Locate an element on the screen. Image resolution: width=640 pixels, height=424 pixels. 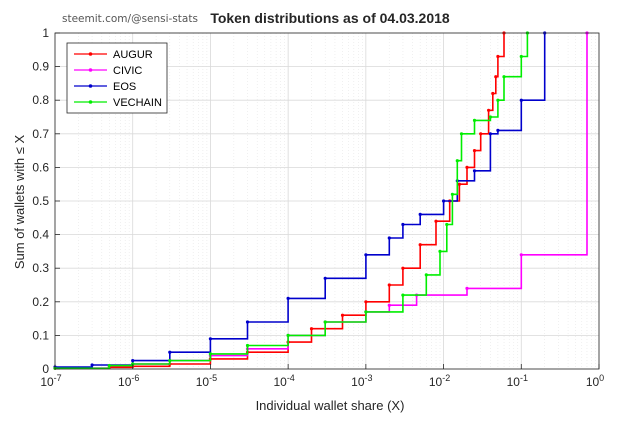
legend: AUGUR CIVIC EOS VECHAIN is located at coordinates (117, 78).